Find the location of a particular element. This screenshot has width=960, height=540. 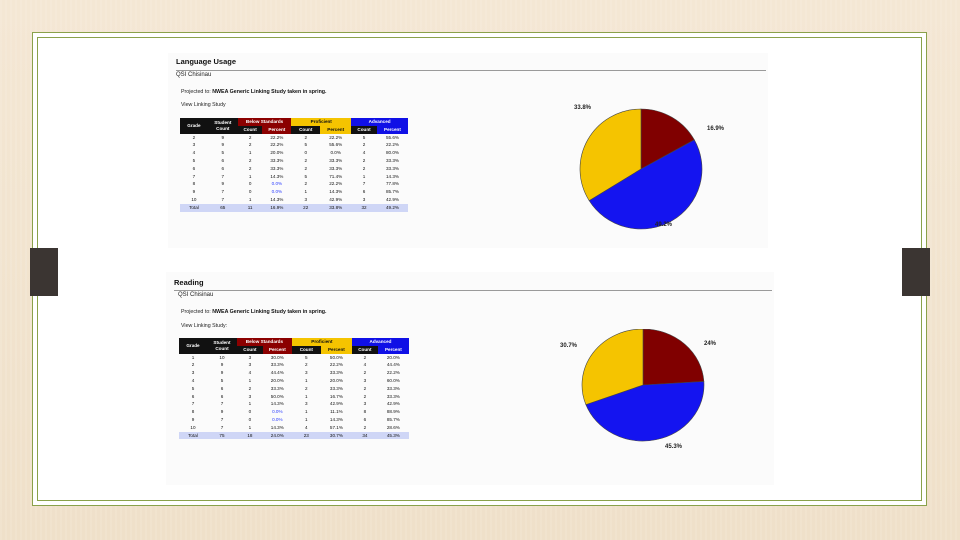

table-row: 4 5 1 20.0% 1 20.0% 3 60.0% is located at coordinates (294, 381).